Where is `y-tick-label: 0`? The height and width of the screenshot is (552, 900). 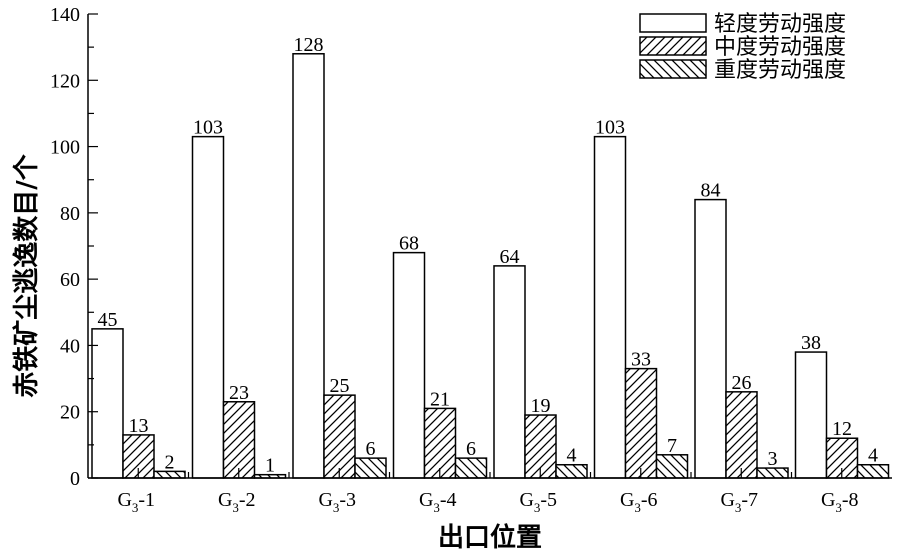
y-tick-label: 0 is located at coordinates (75, 479).